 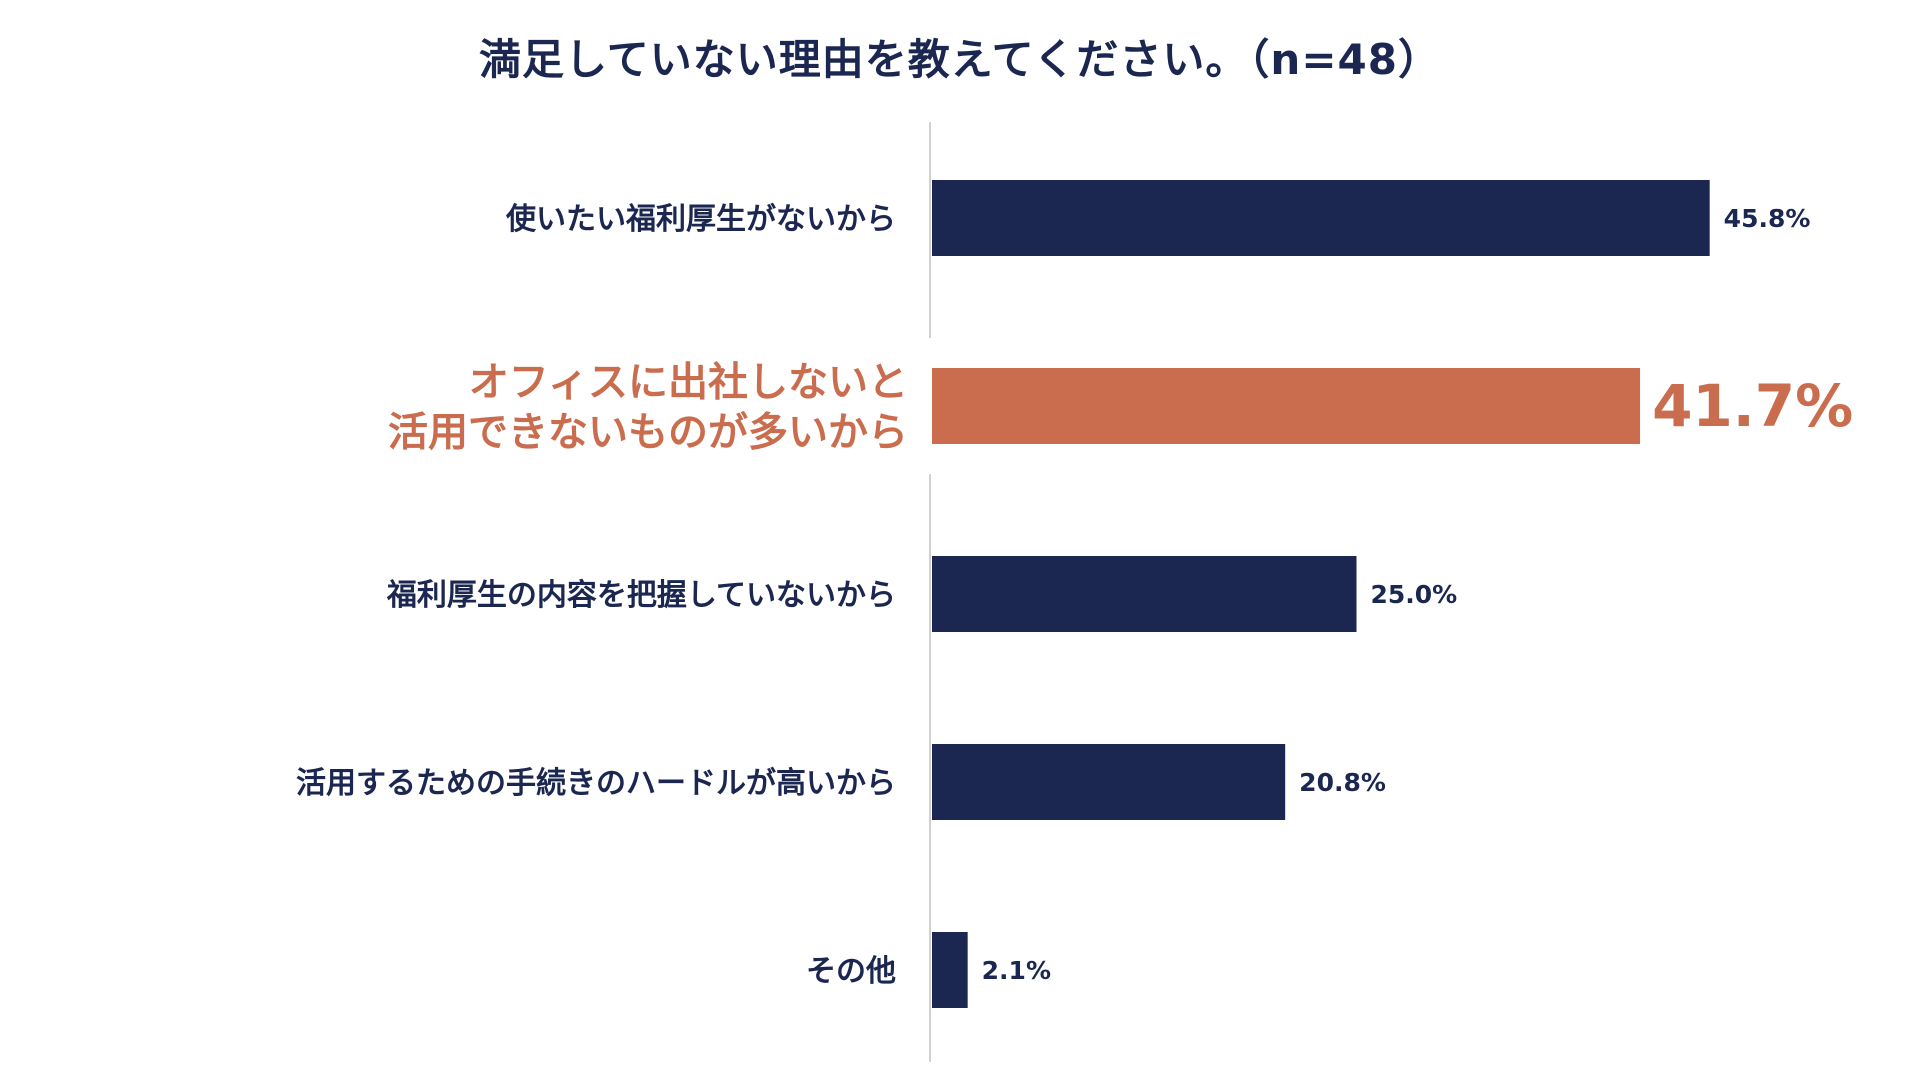 What do you see at coordinates (930, 406) in the screenshot?
I see `axis-gap` at bounding box center [930, 406].